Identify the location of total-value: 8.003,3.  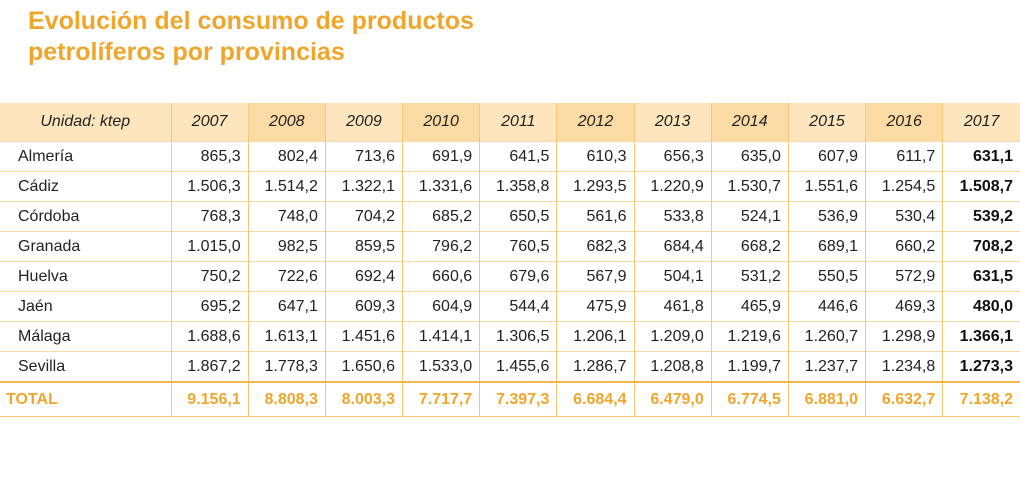
(363, 399).